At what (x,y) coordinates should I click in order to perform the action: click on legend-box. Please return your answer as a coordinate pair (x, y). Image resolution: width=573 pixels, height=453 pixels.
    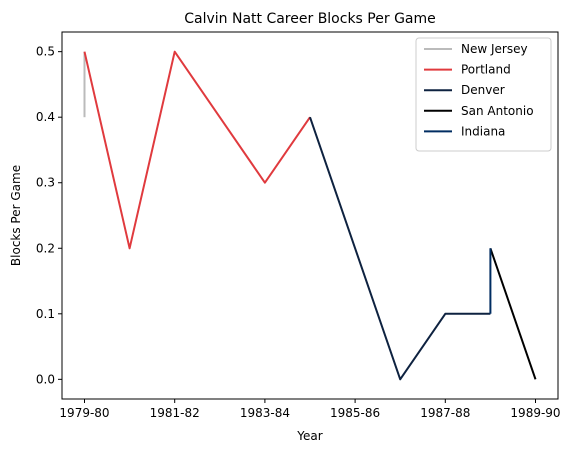
    Looking at the image, I should click on (483, 94).